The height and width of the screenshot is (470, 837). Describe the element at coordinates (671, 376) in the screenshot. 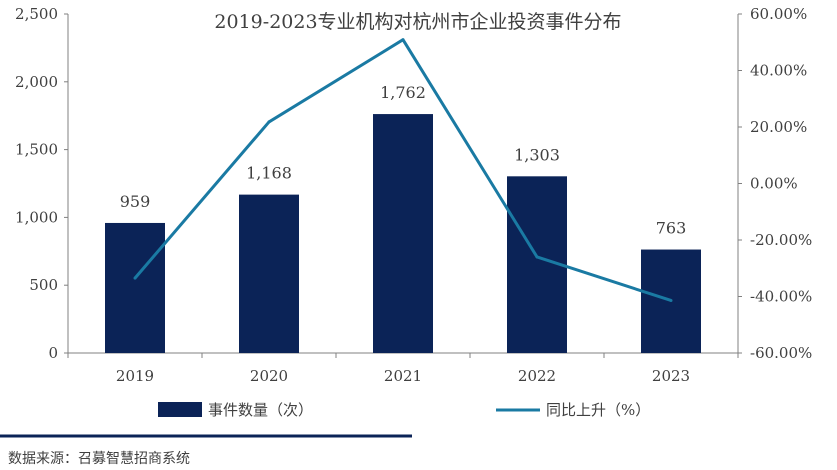

I see `x-axis-tick-label: 2023` at that location.